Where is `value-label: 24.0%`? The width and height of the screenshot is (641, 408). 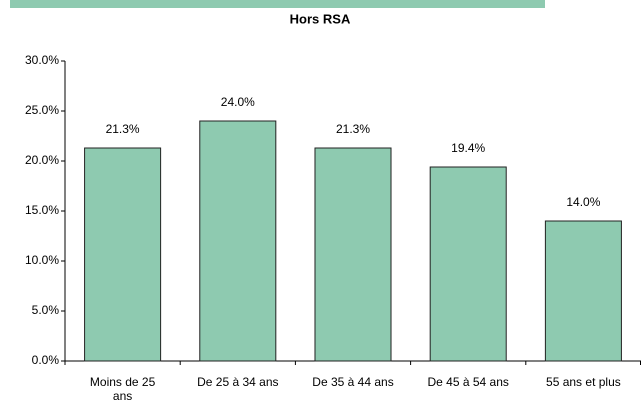
value-label: 24.0% is located at coordinates (238, 102).